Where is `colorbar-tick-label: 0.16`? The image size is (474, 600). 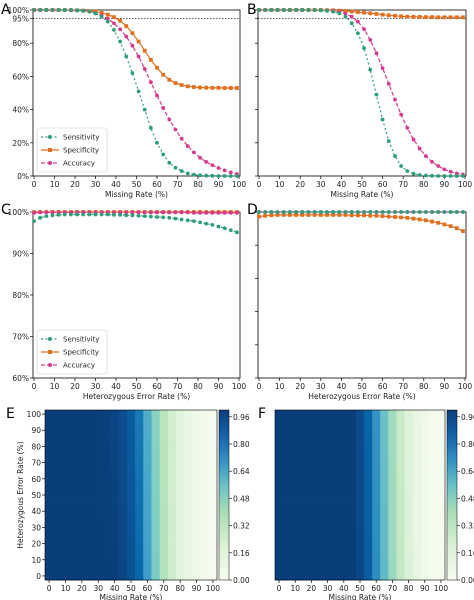 colorbar-tick-label: 0.16 is located at coordinates (241, 553).